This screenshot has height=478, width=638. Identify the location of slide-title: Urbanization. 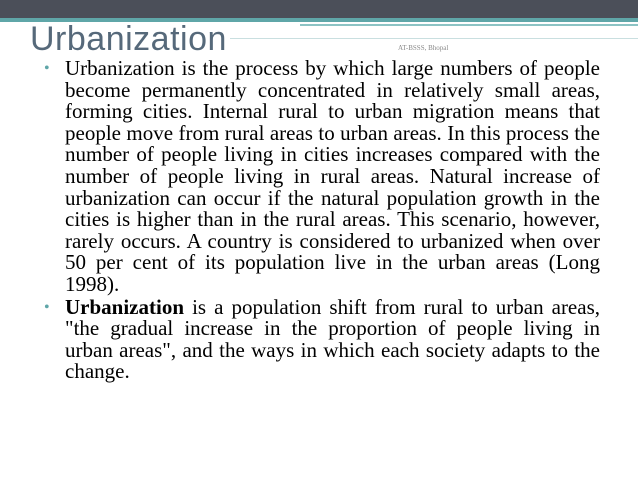
(128, 39).